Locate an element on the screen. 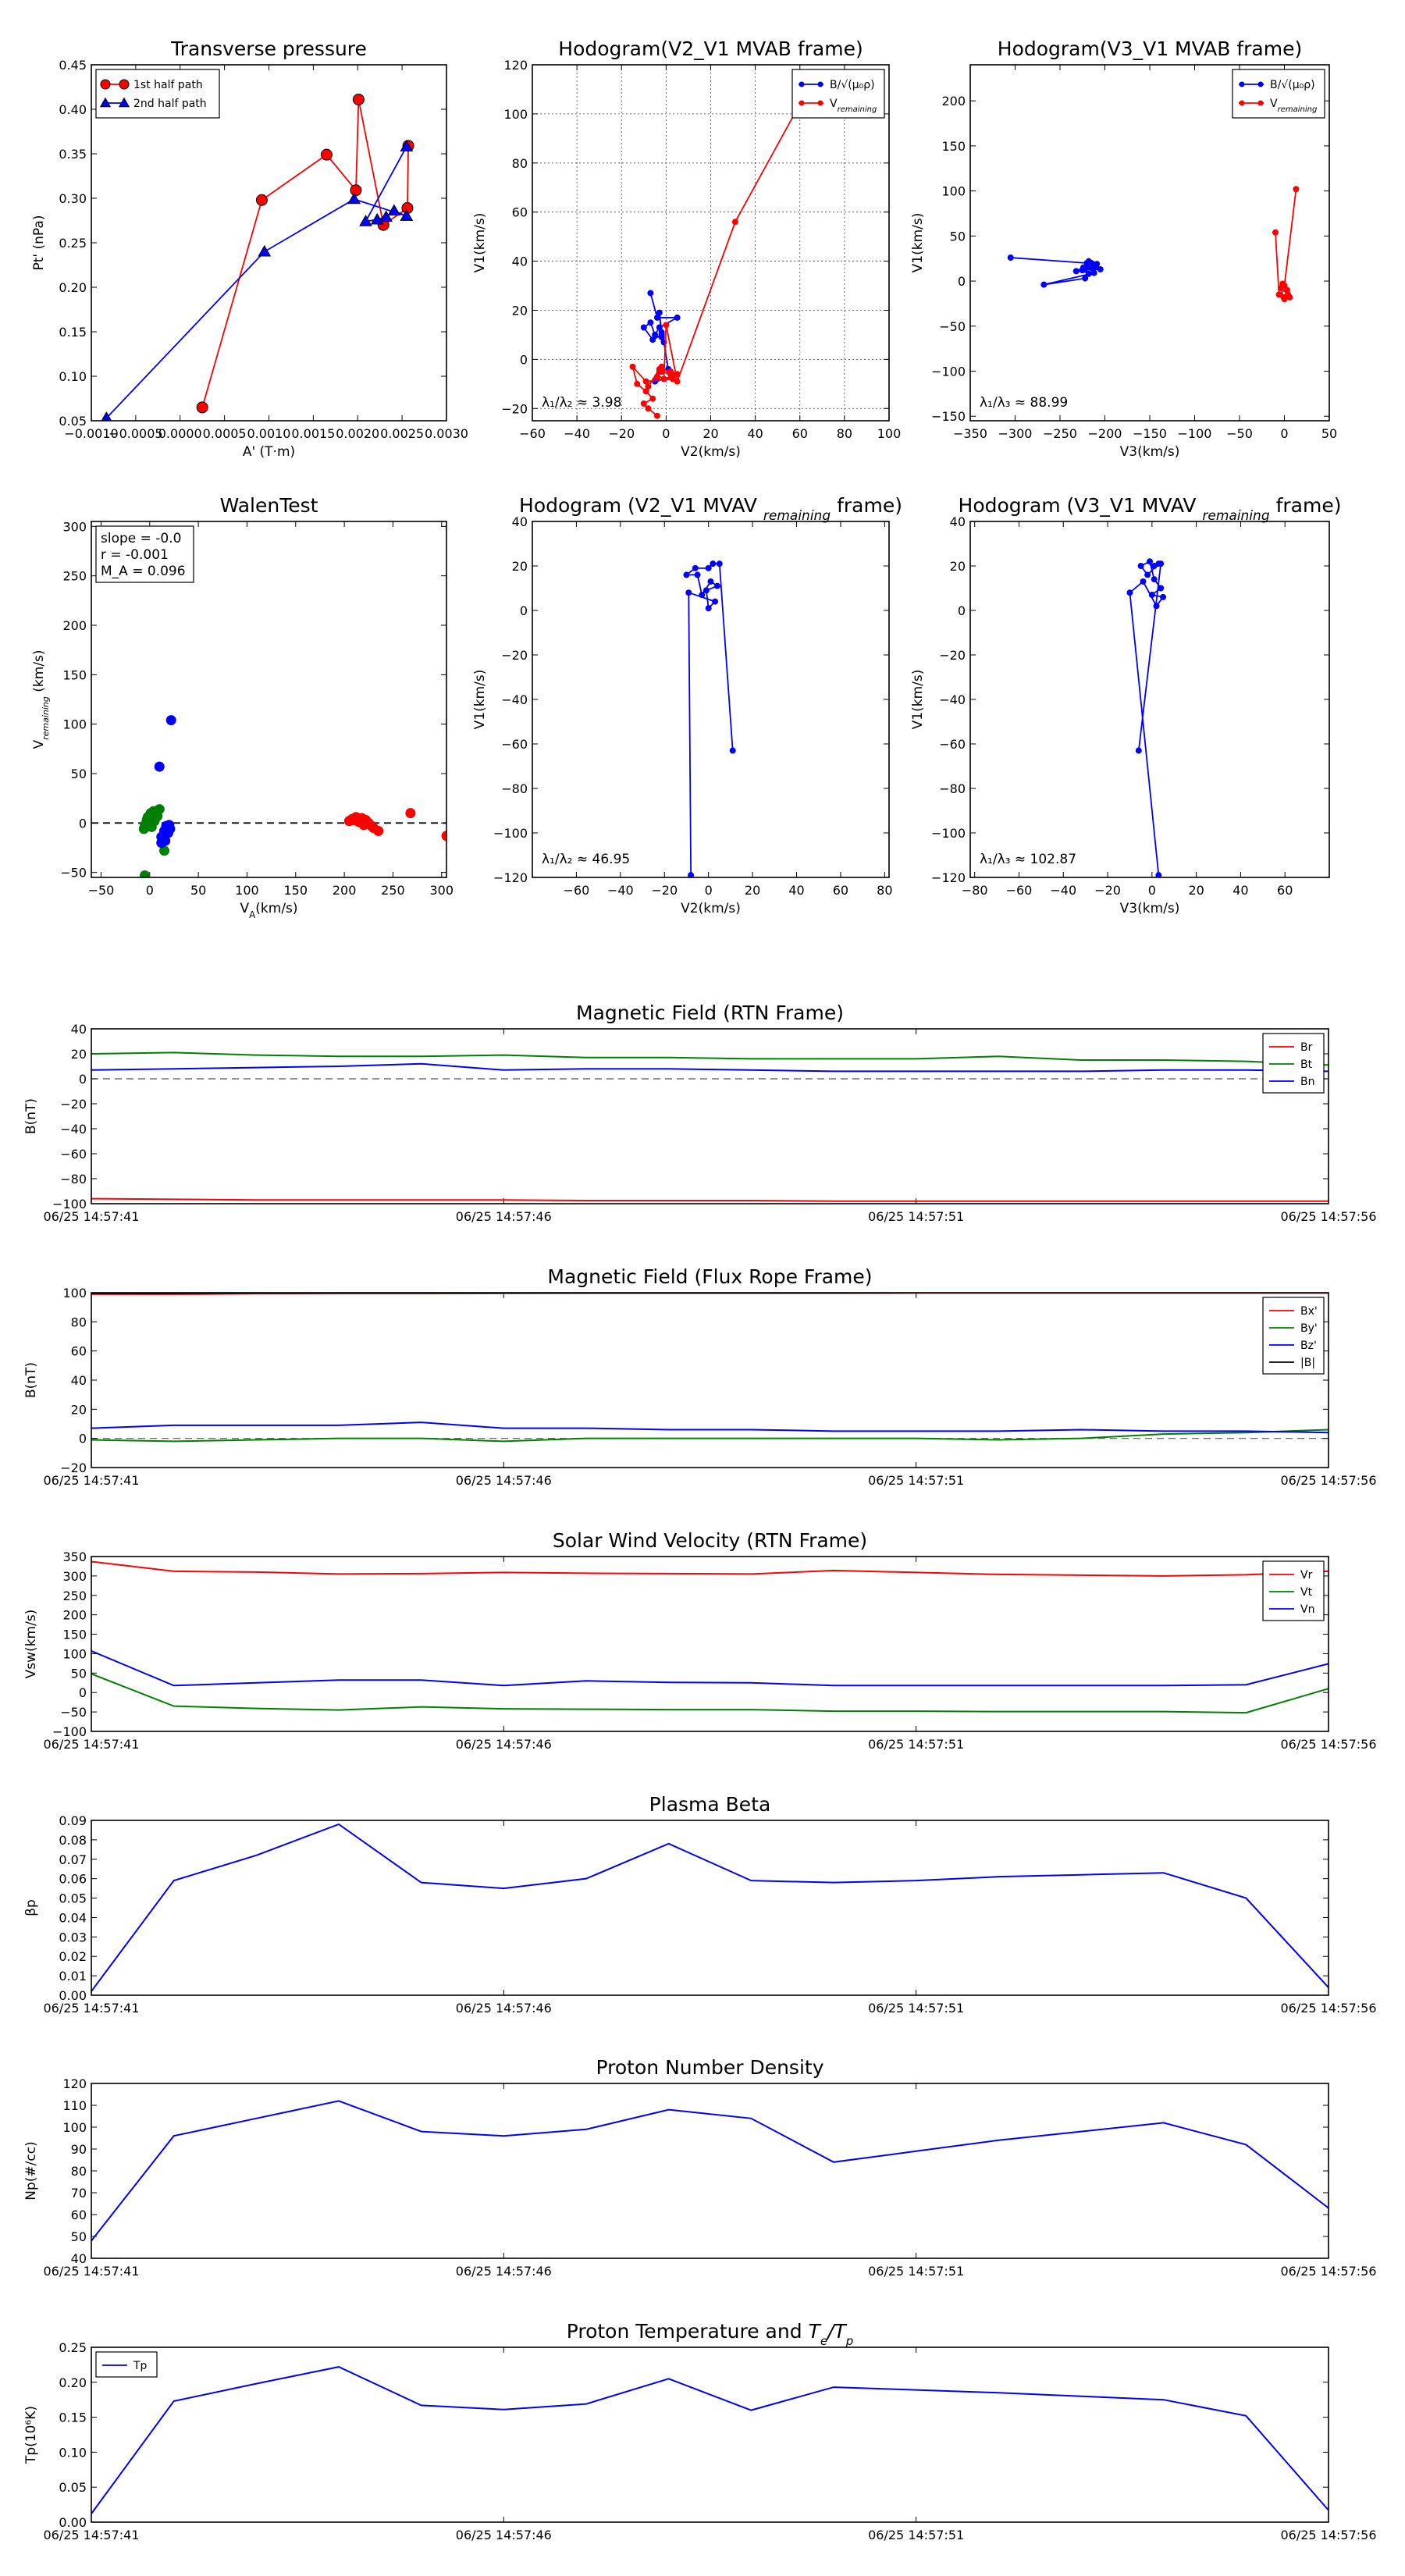 This screenshot has width=1405, height=2576. y-tick-label: 0.03 is located at coordinates (73, 1937).